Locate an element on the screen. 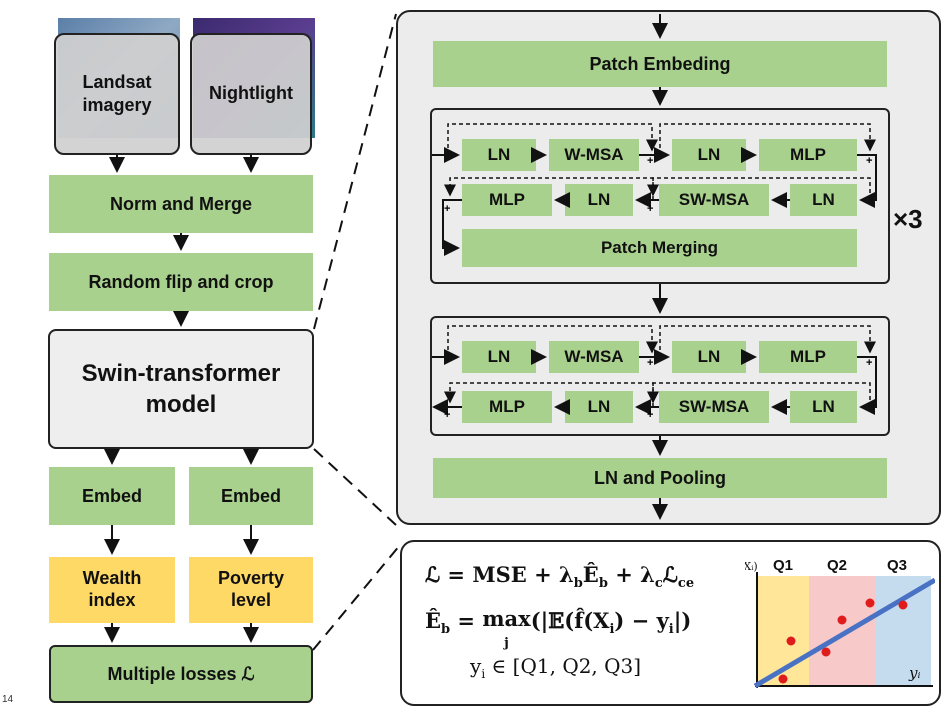  stage2-ln4: LN is located at coordinates (823, 407).